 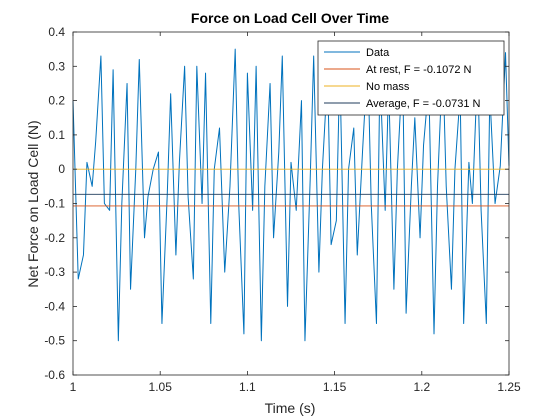 What do you see at coordinates (33, 203) in the screenshot?
I see `y-axis-label: Net Force on Load Cell (N)` at bounding box center [33, 203].